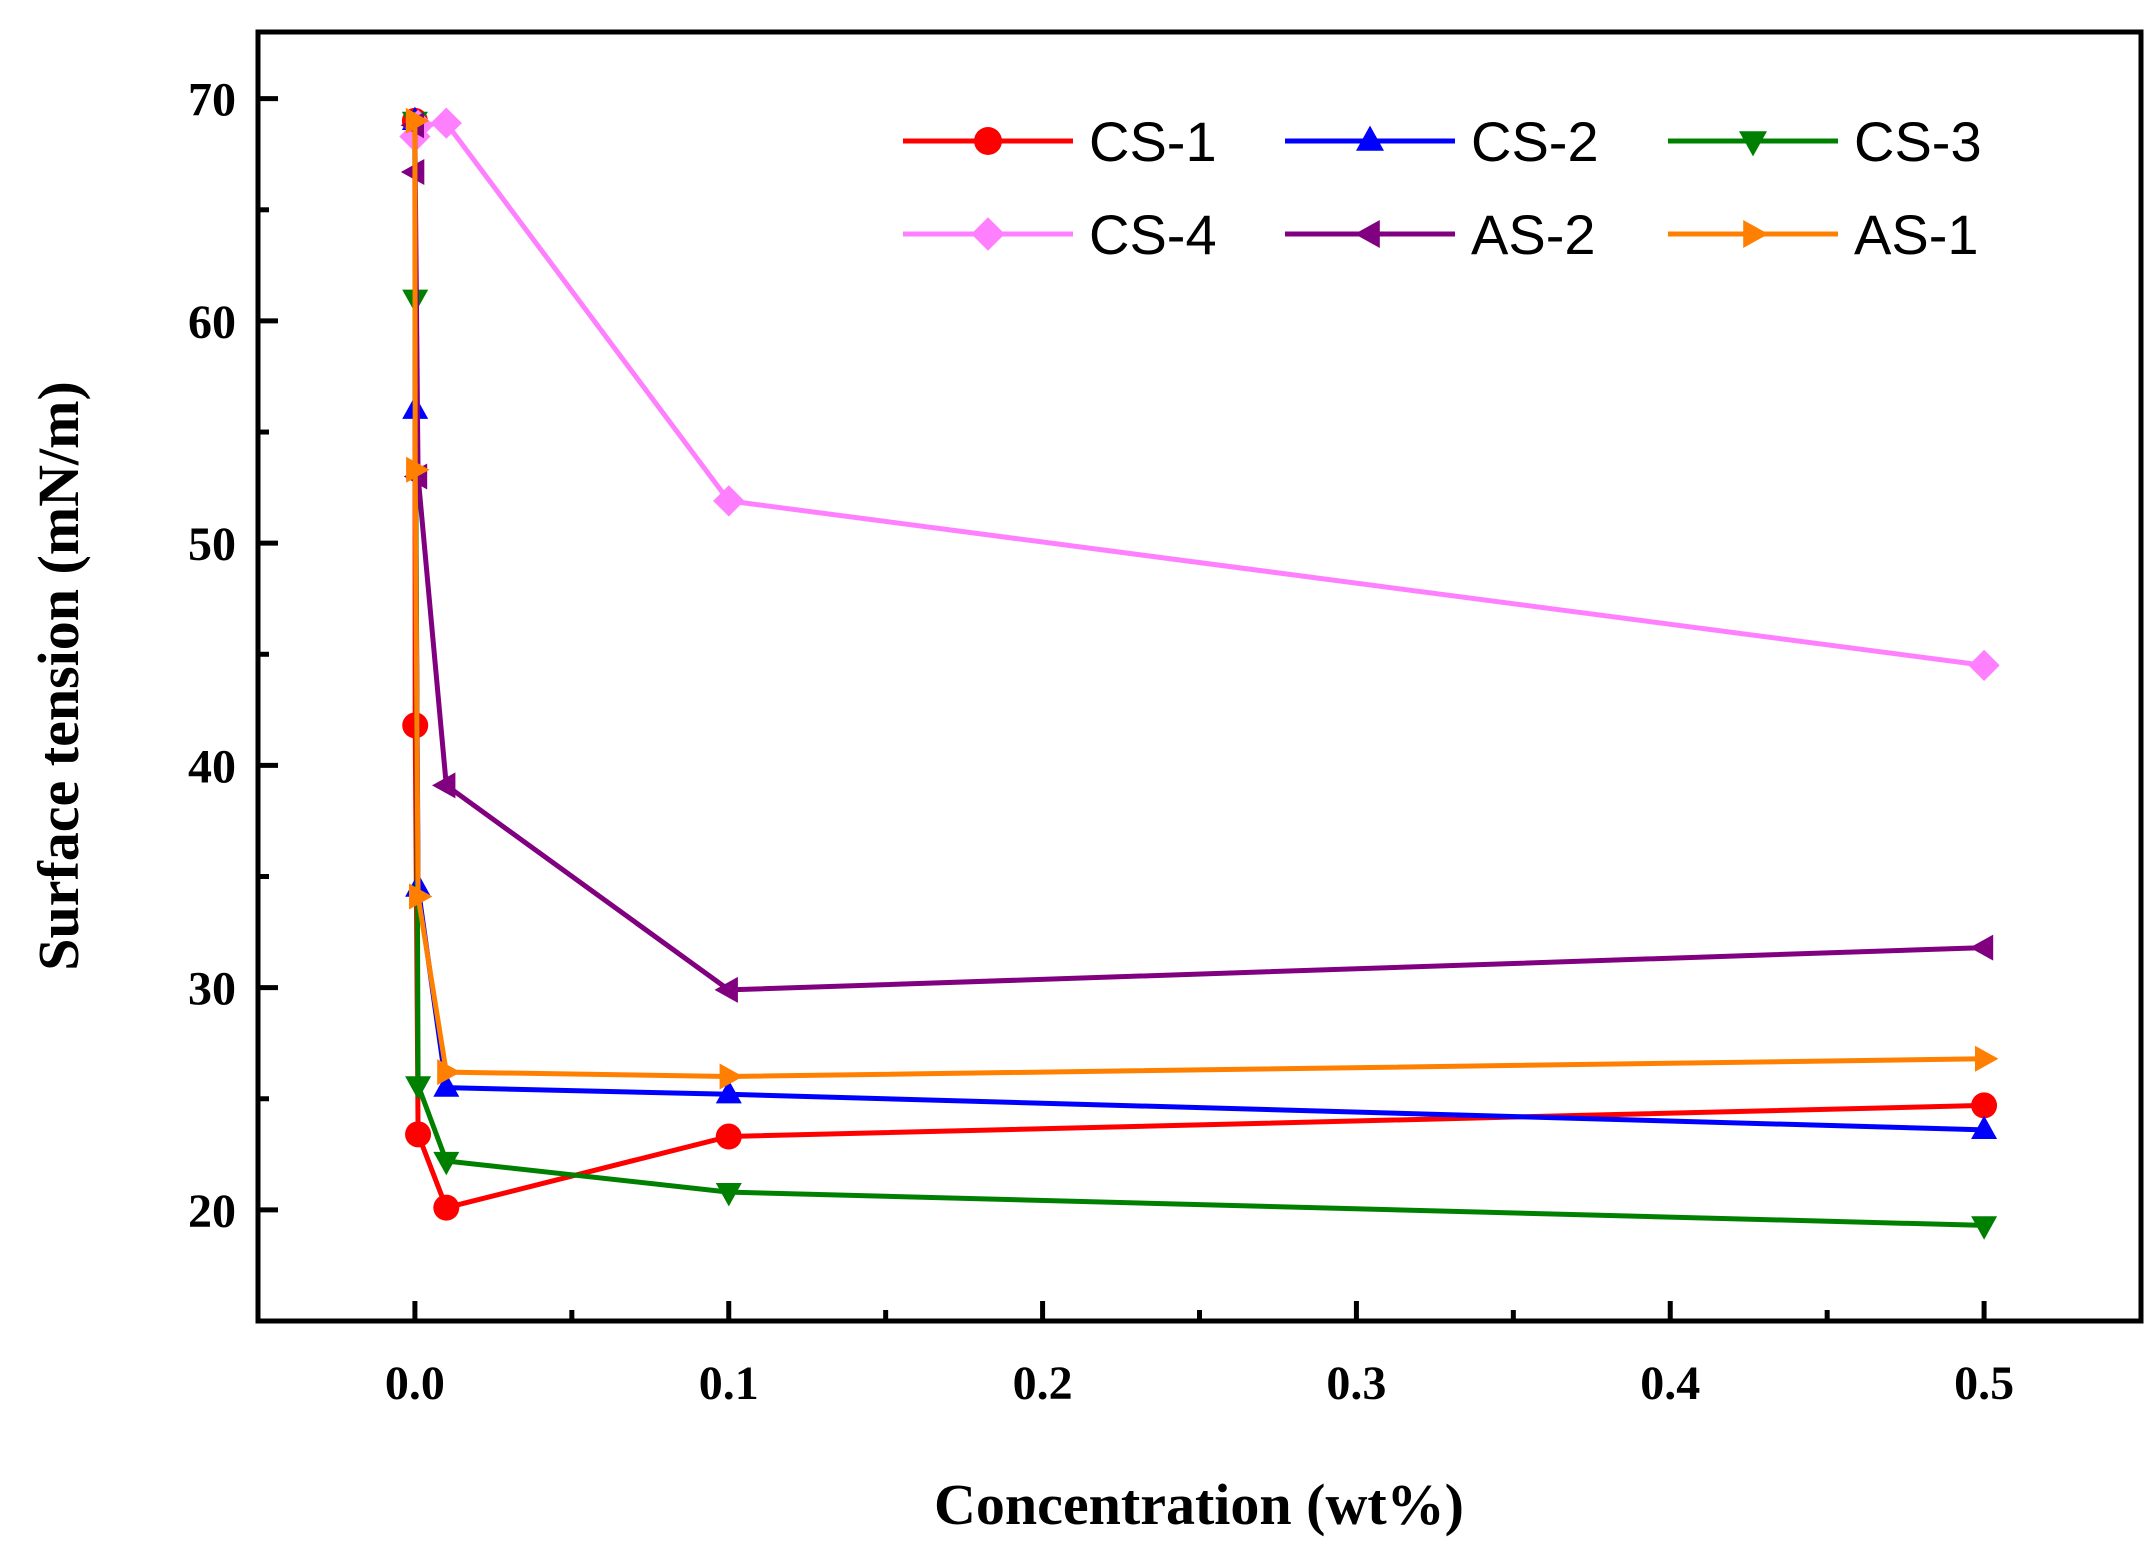 Image resolution: width=2155 pixels, height=1553 pixels. What do you see at coordinates (1060, 234) in the screenshot?
I see `legend-item-cs-4: CS-4` at bounding box center [1060, 234].